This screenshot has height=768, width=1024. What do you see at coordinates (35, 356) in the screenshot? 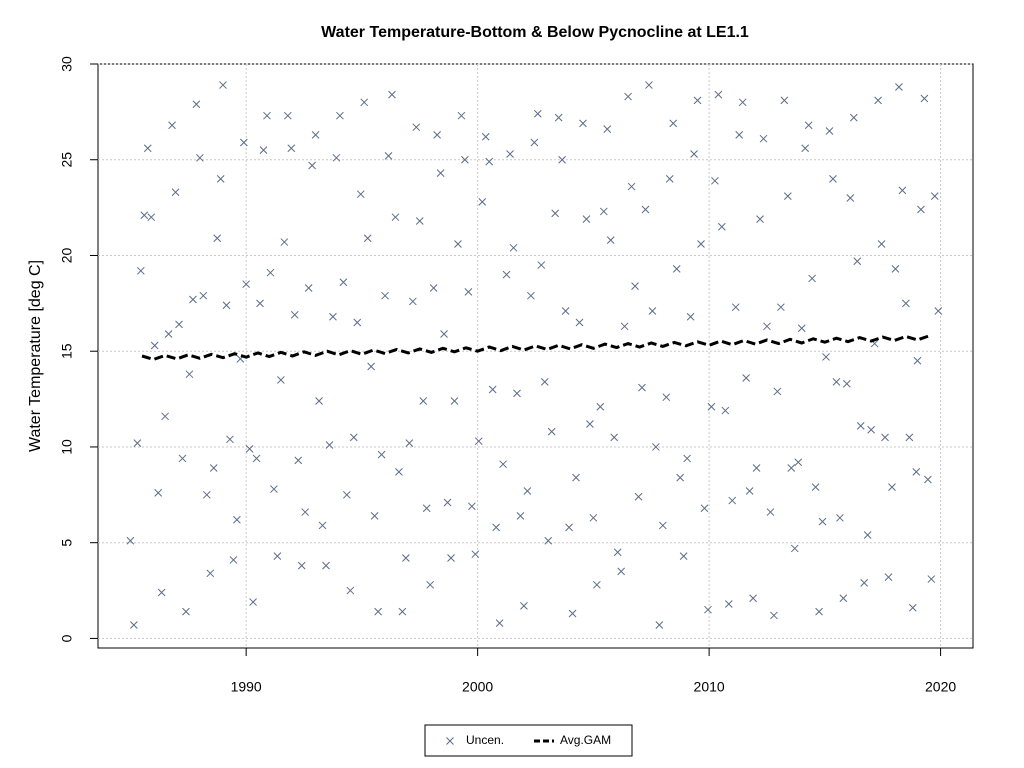
I see `y-axis-label: Water Temperature [deg C]` at bounding box center [35, 356].